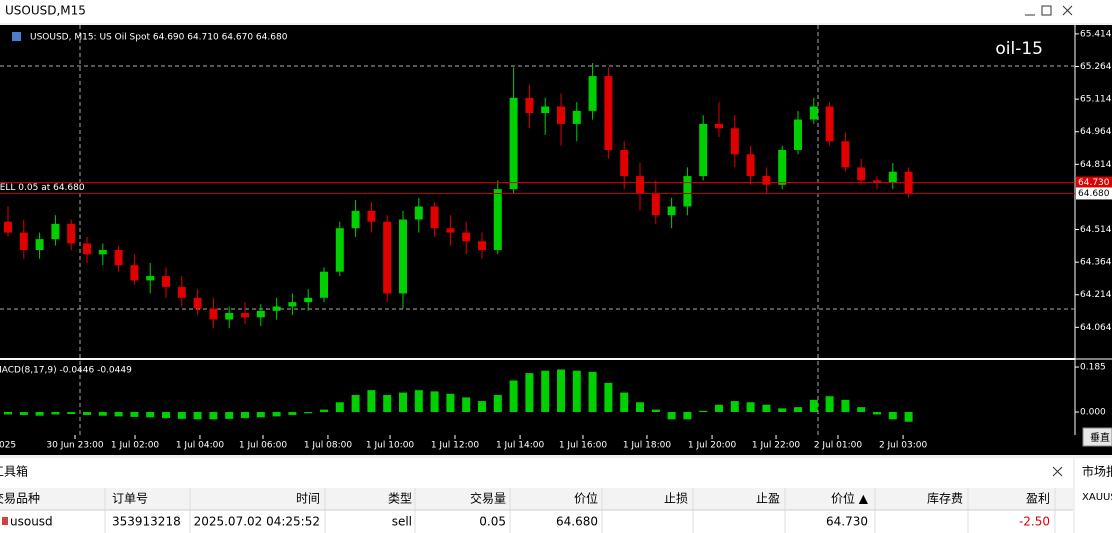 Image resolution: width=1112 pixels, height=533 pixels. Describe the element at coordinates (1096, 100) in the screenshot. I see `y-tick-label: 65.114` at that location.